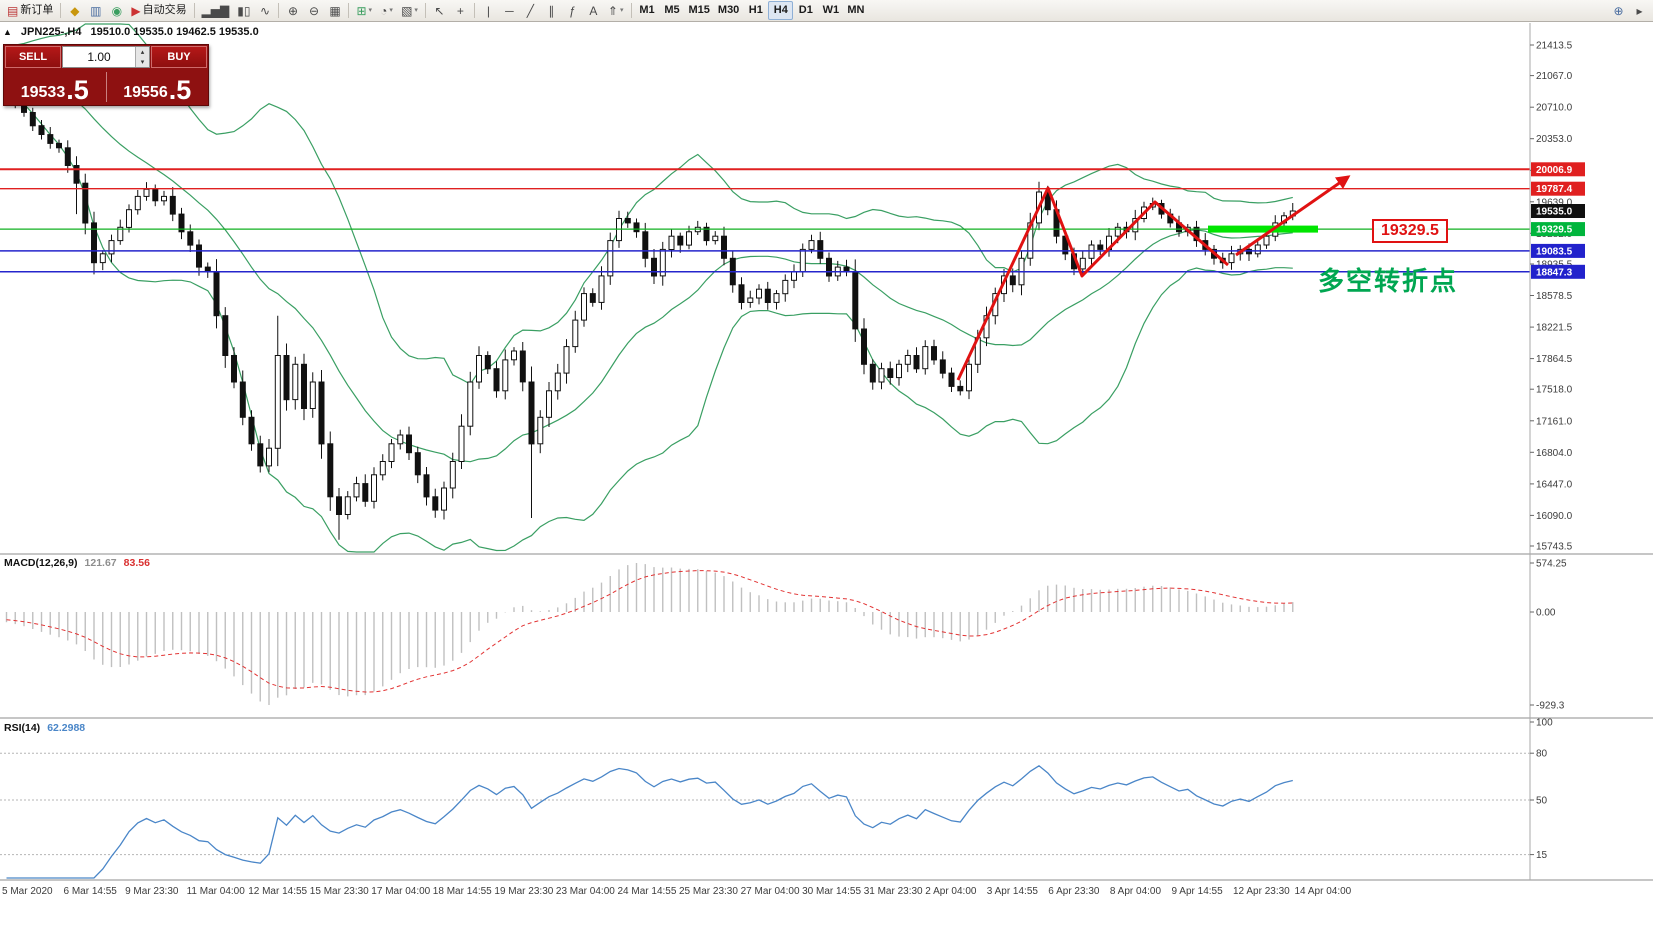  I want to click on sell-button: SELL, so click(33, 57).